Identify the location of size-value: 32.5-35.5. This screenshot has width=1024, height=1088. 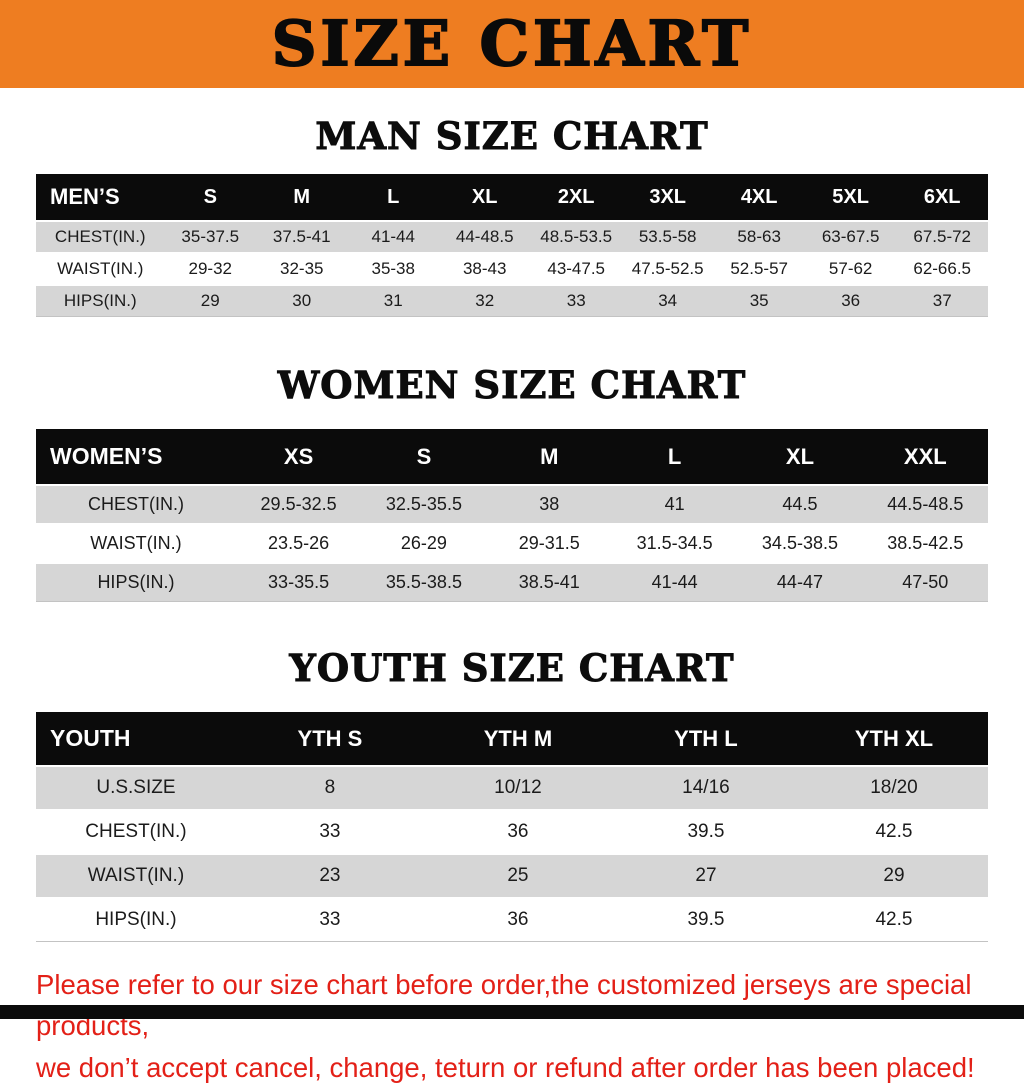
(423, 504).